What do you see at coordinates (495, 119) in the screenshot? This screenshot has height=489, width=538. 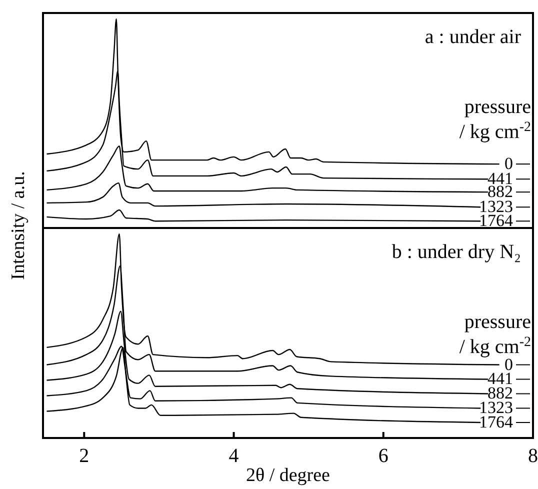 I see `legend-title: pressure / kg cm$^{-2}$` at bounding box center [495, 119].